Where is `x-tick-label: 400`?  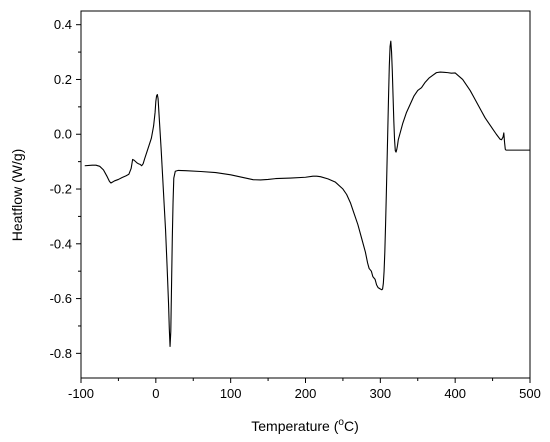
x-tick-label: 400 is located at coordinates (455, 393).